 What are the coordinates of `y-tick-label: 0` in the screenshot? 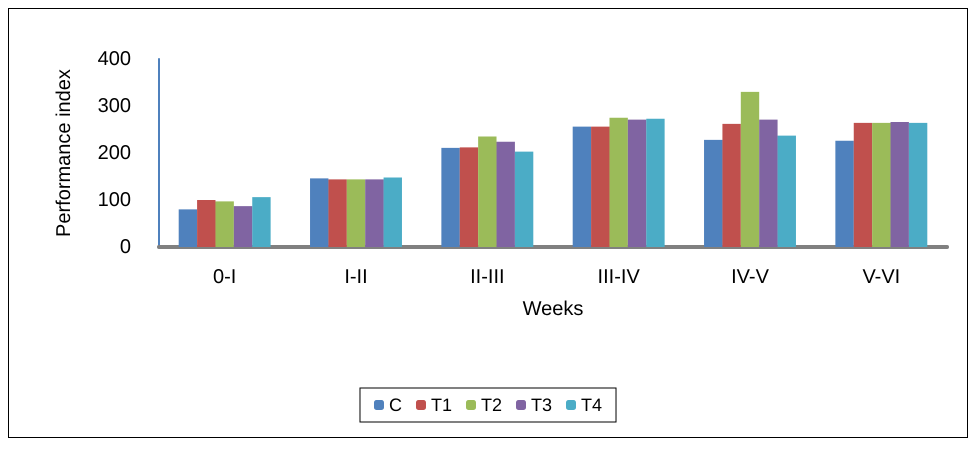 It's located at (125, 247).